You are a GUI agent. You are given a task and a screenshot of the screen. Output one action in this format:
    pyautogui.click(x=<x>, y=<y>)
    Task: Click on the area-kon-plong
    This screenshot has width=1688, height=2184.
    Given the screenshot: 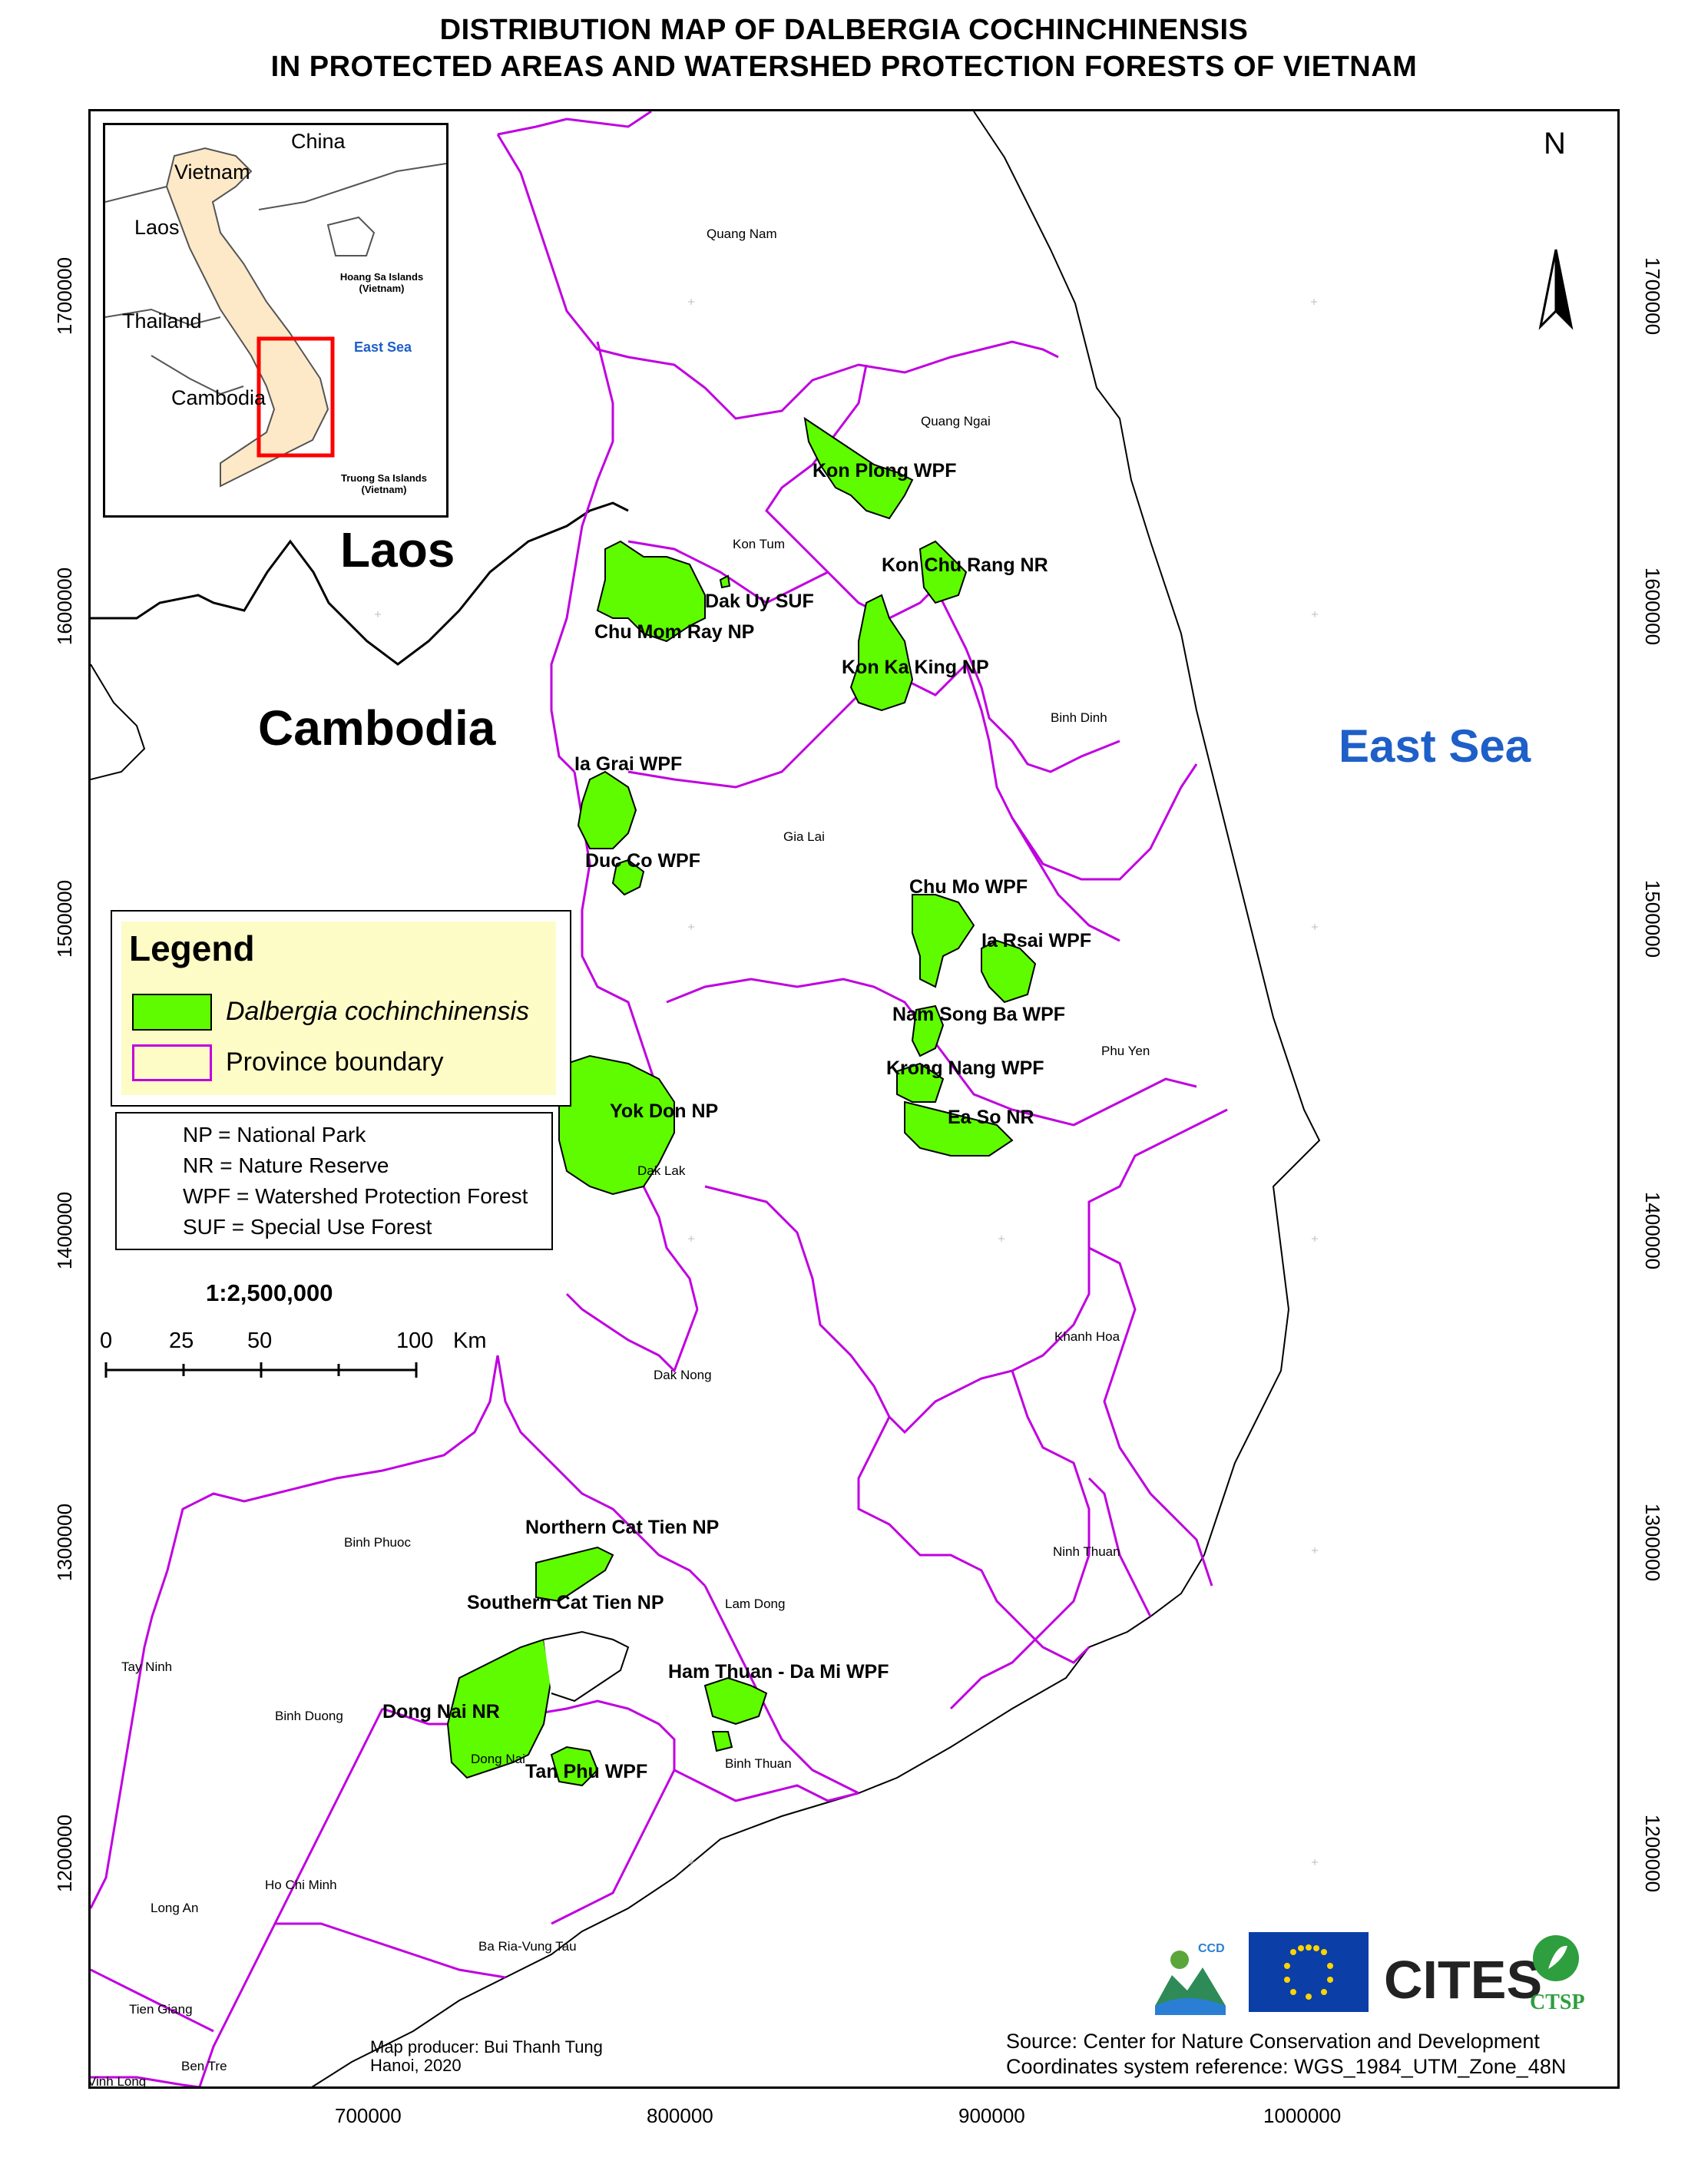 What is the action you would take?
    pyautogui.click(x=858, y=468)
    